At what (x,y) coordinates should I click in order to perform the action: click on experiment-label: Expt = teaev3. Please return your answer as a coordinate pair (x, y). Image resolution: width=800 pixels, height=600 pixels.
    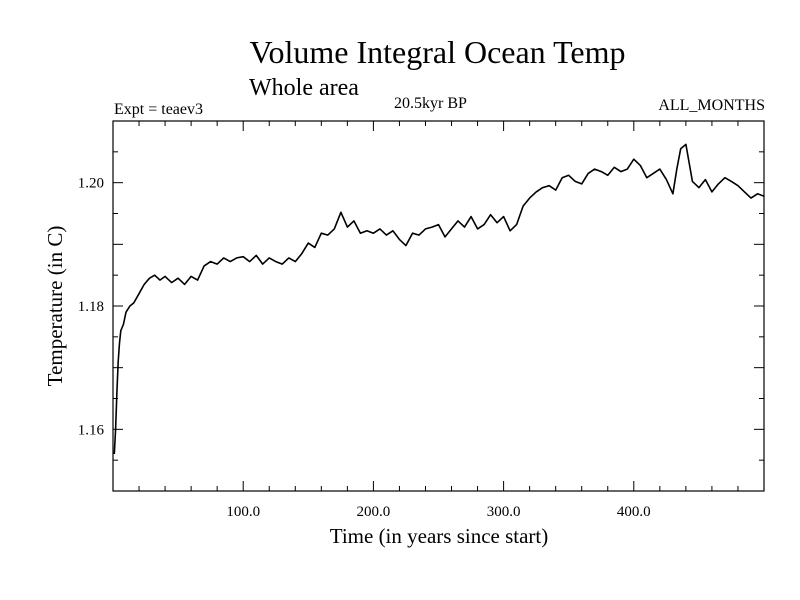
    Looking at the image, I should click on (158, 109).